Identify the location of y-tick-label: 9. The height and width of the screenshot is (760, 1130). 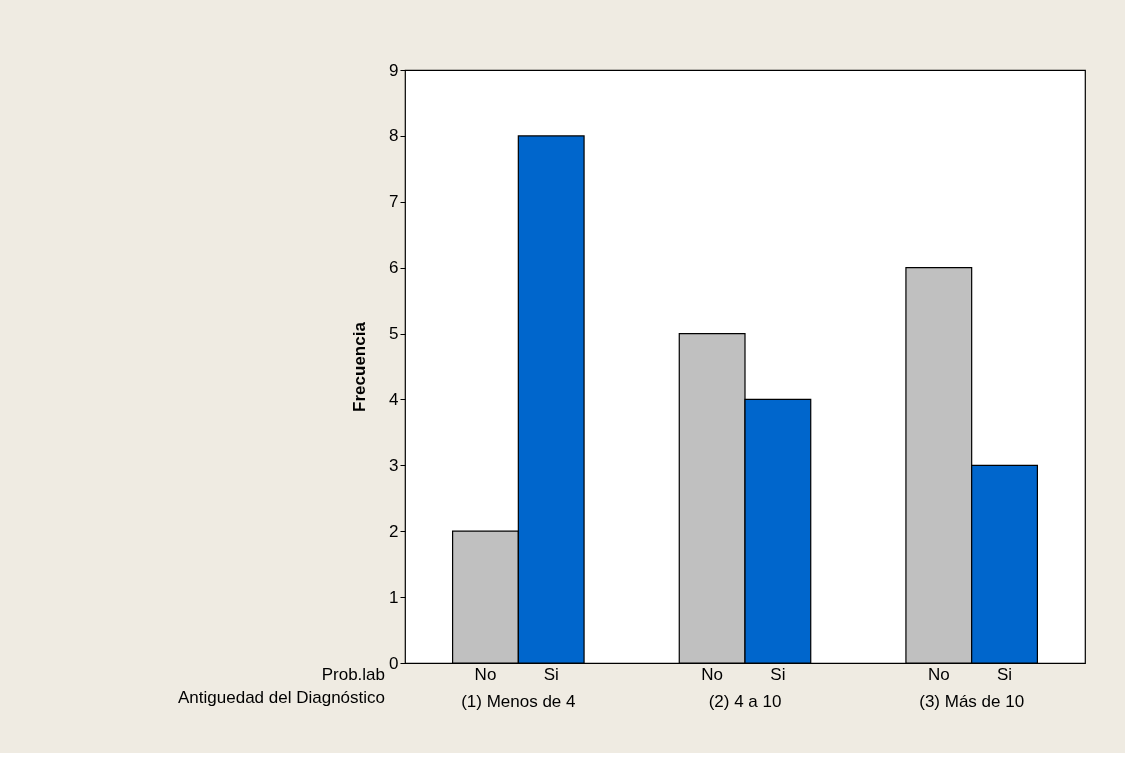
(394, 70).